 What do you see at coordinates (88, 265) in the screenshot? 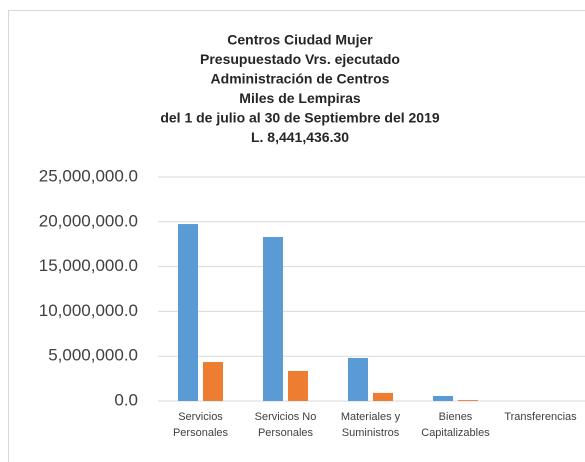
I see `y-tick-label: 15,000,000.0` at bounding box center [88, 265].